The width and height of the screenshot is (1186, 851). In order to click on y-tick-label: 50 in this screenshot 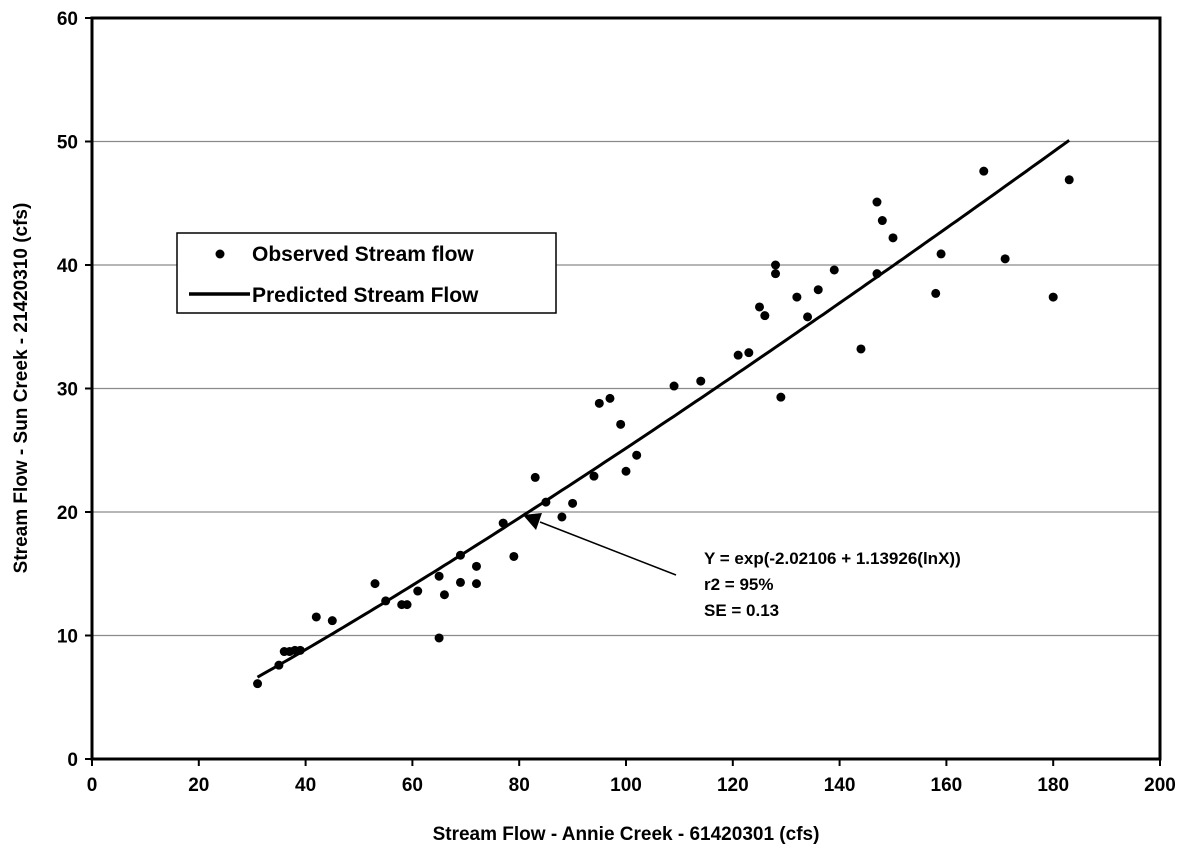, I will do `click(67, 143)`.